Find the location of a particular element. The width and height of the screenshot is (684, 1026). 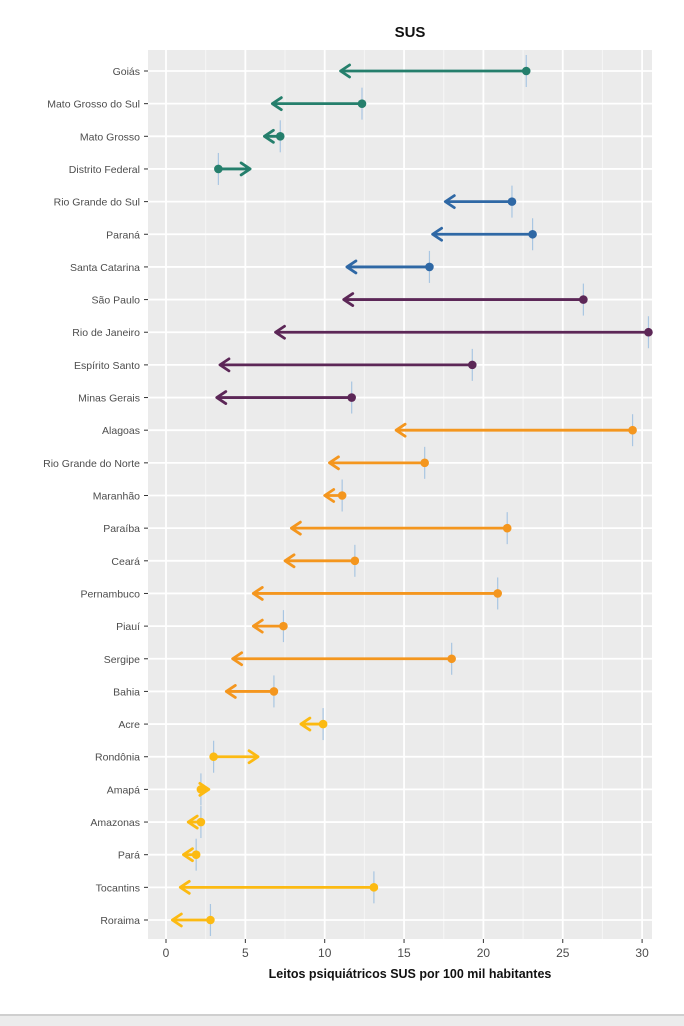

y-tick-label: Rio Grande do Norte is located at coordinates (91, 464).